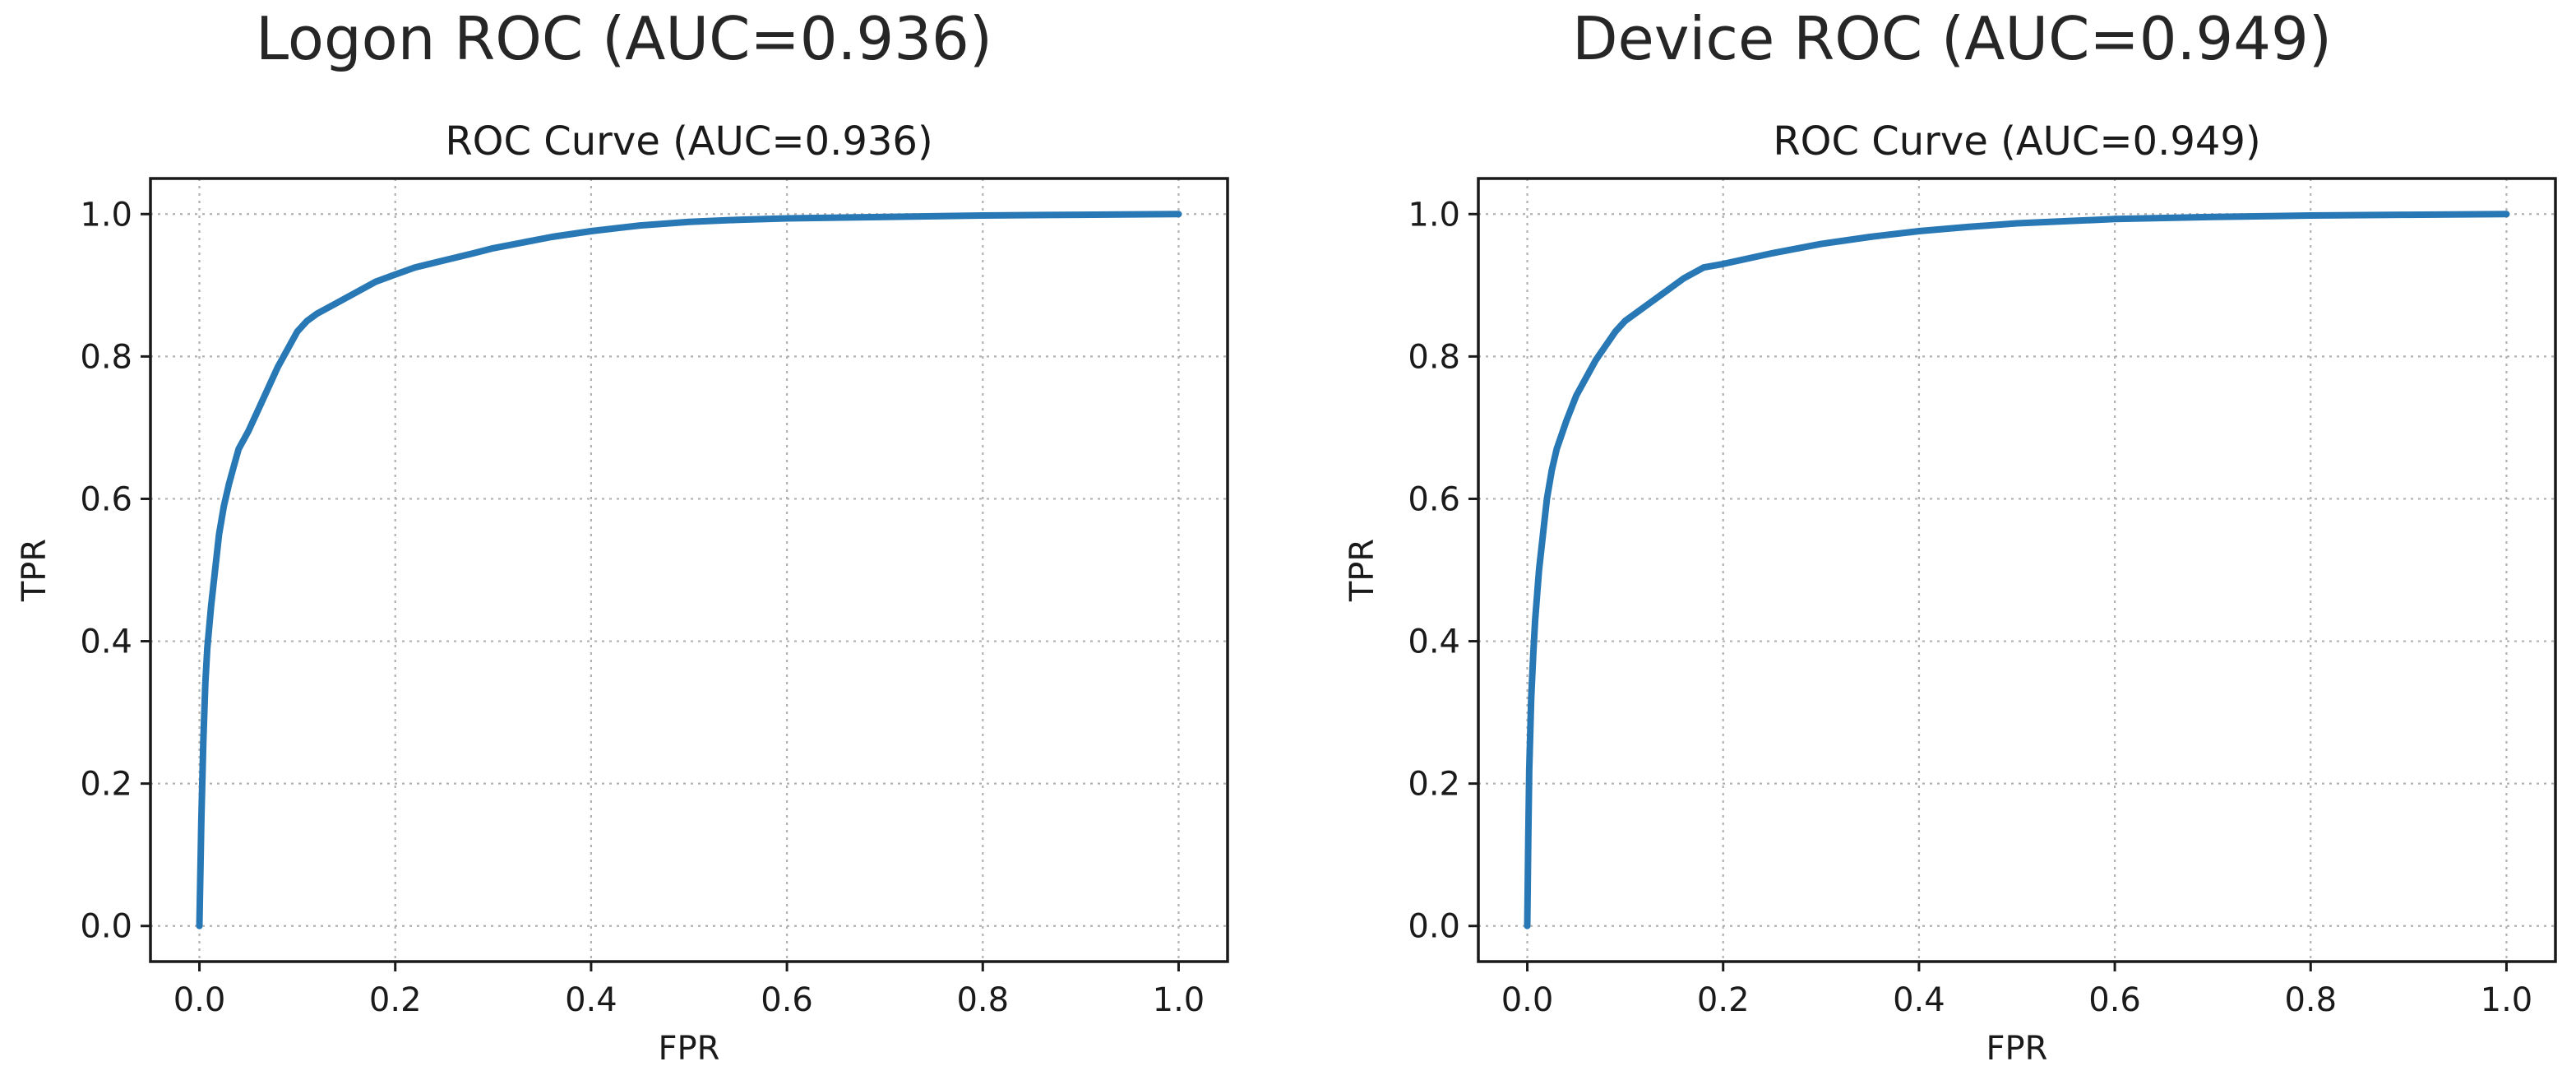  Describe the element at coordinates (2507, 1000) in the screenshot. I see `device-x-tick-label: 1.0` at that location.